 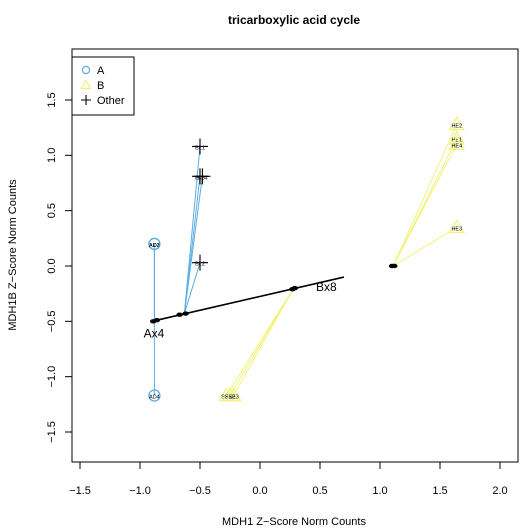 I want to click on point-label: HE2, so click(x=456, y=126).